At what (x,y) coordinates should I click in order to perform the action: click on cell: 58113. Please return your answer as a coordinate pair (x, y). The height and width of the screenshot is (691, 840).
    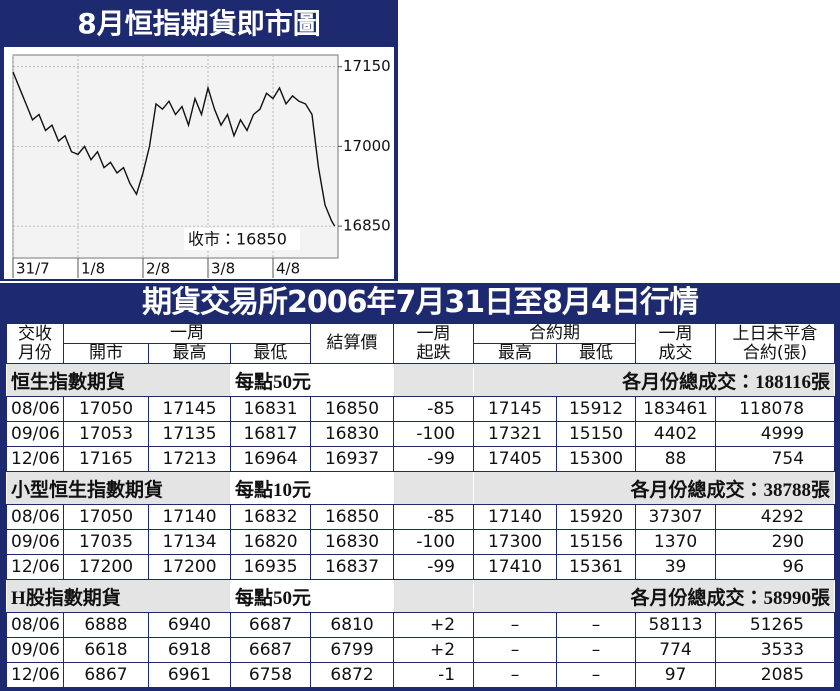
    Looking at the image, I should click on (676, 625).